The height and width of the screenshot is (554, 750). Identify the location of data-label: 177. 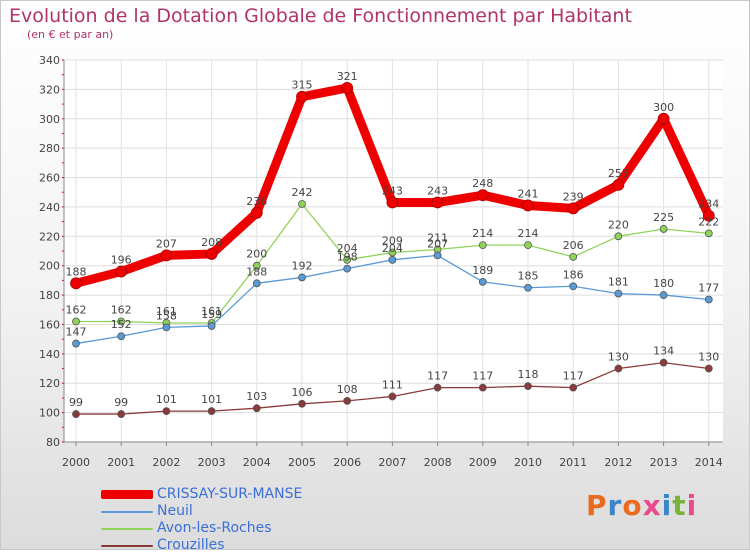
(708, 287).